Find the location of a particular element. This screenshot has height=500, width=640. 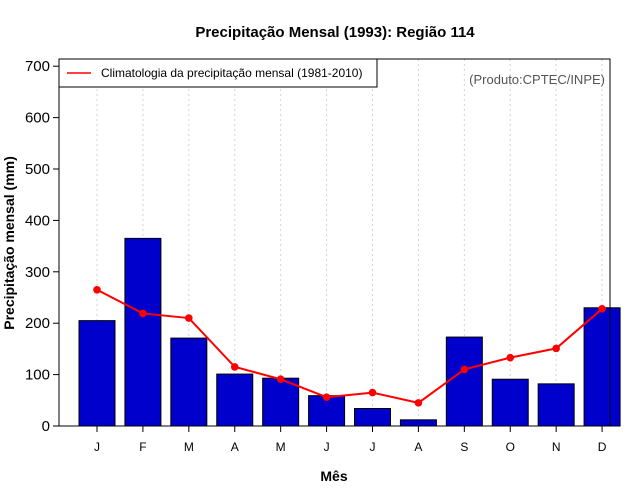

product-credit: (Produto:CPTEC/INPE) is located at coordinates (537, 79).